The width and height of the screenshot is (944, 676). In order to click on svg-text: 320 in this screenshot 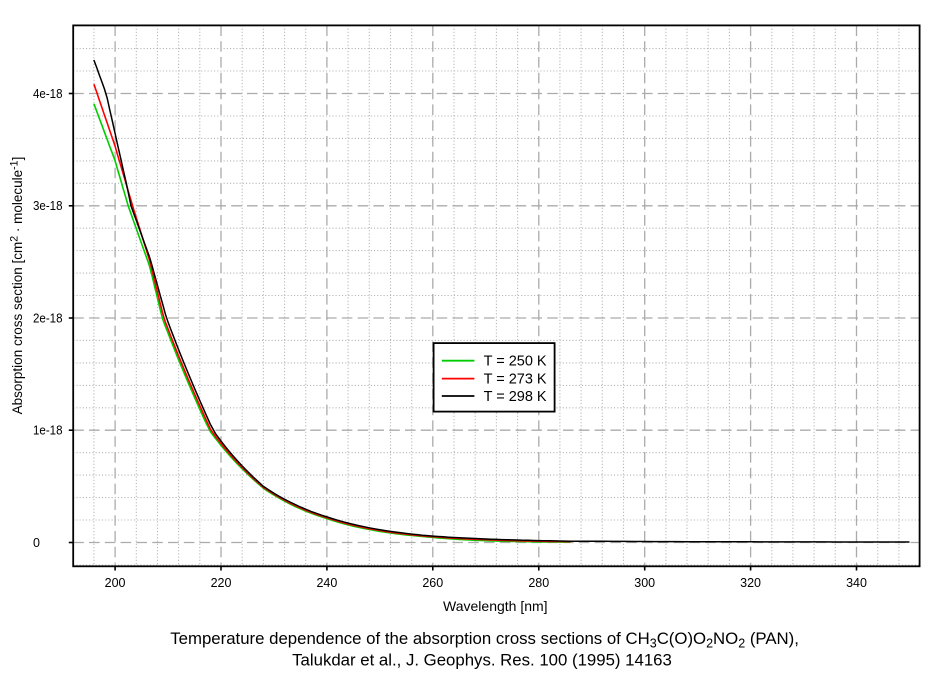, I will do `click(750, 583)`.